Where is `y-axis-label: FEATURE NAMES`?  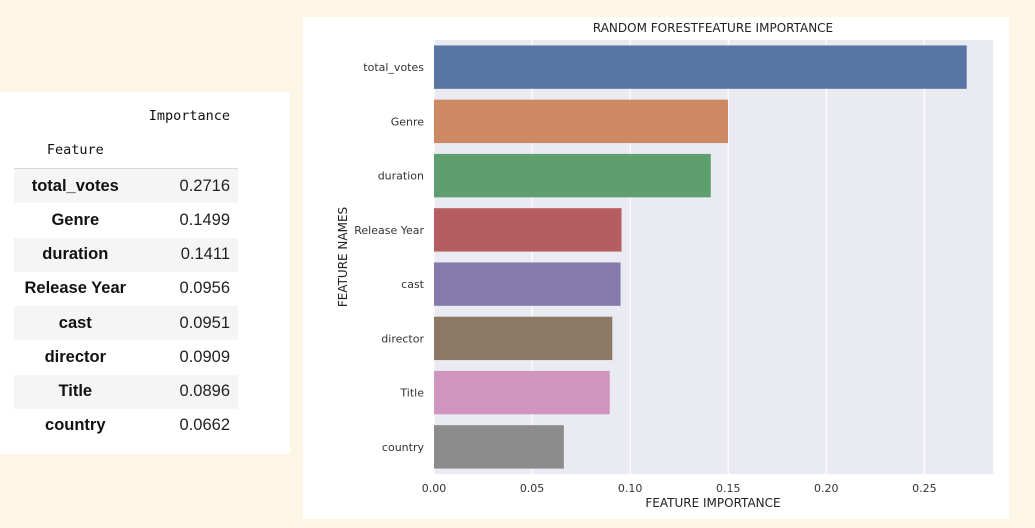
y-axis-label: FEATURE NAMES is located at coordinates (343, 257).